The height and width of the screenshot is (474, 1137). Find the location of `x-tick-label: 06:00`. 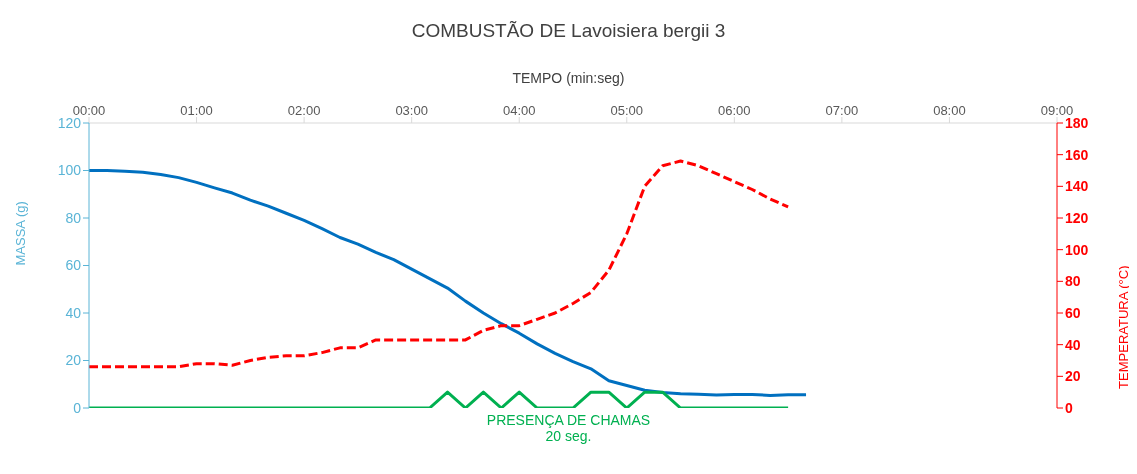

x-tick-label: 06:00 is located at coordinates (734, 110).